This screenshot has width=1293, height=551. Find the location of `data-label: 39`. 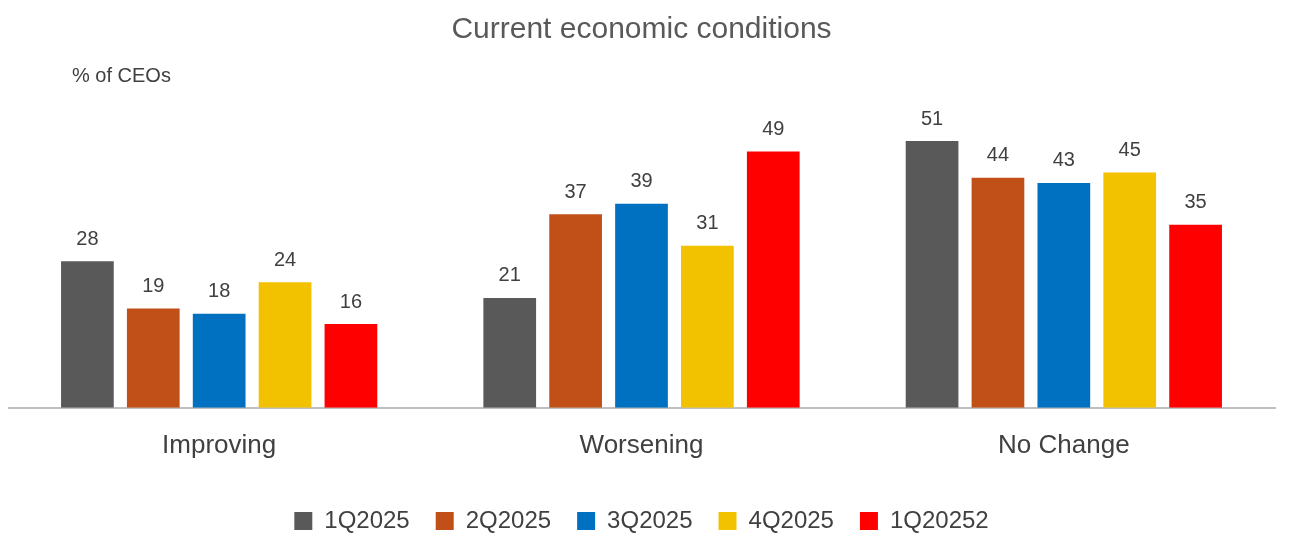

data-label: 39 is located at coordinates (641, 180).